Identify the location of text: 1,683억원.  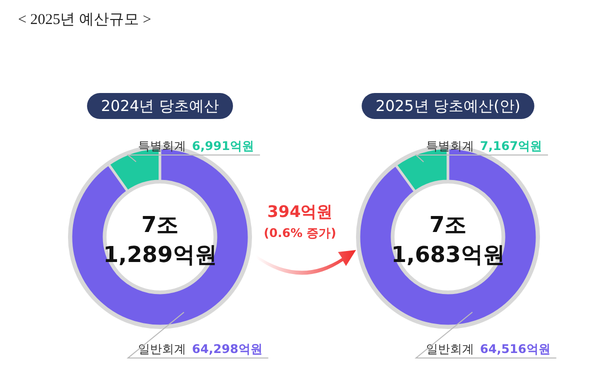
(448, 255).